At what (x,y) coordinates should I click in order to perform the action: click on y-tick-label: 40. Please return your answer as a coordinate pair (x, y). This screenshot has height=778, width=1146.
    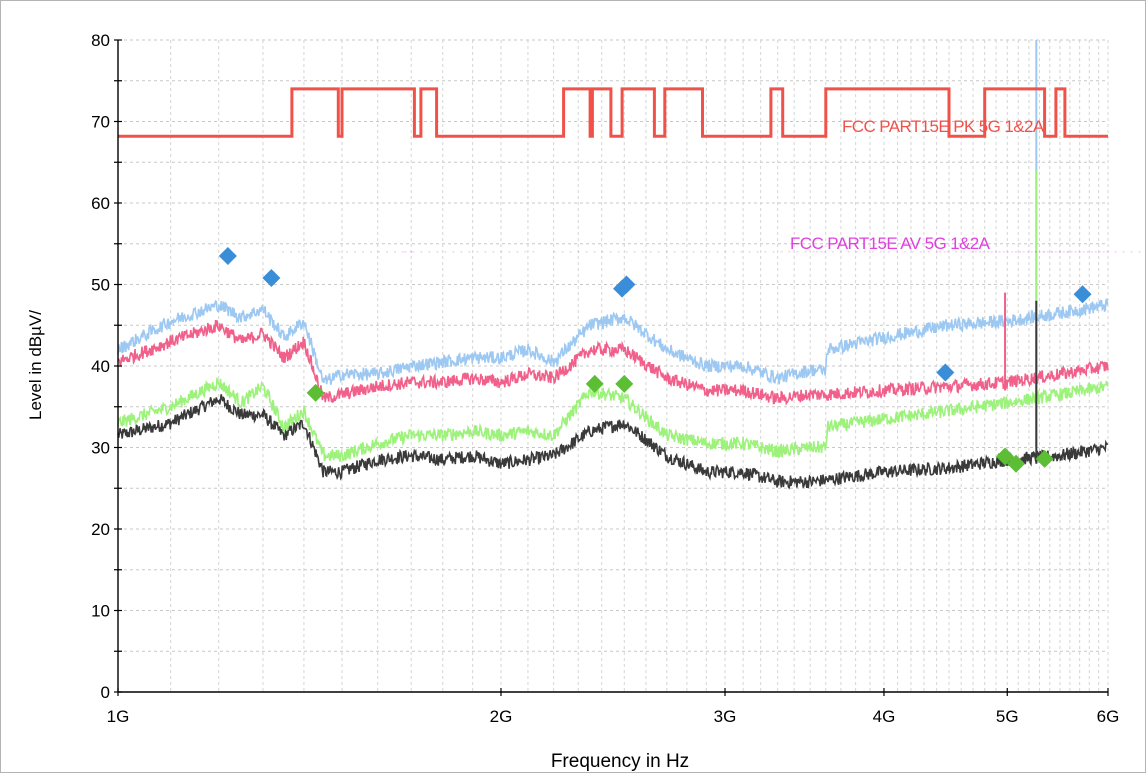
    Looking at the image, I should click on (100, 366).